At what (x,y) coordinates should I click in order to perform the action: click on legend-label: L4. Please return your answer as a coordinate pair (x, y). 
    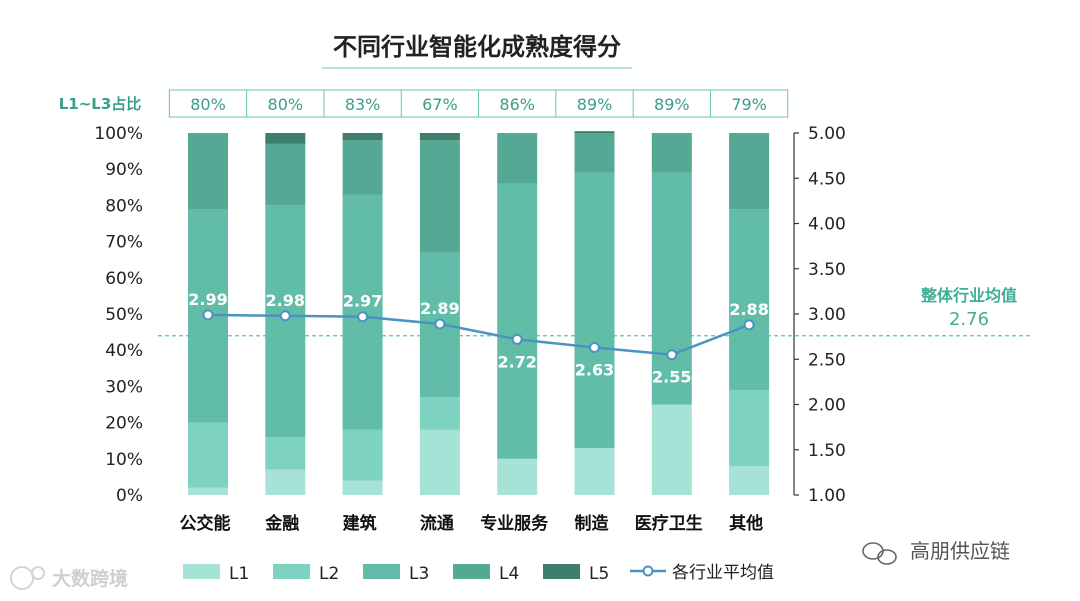
    Looking at the image, I should click on (509, 574).